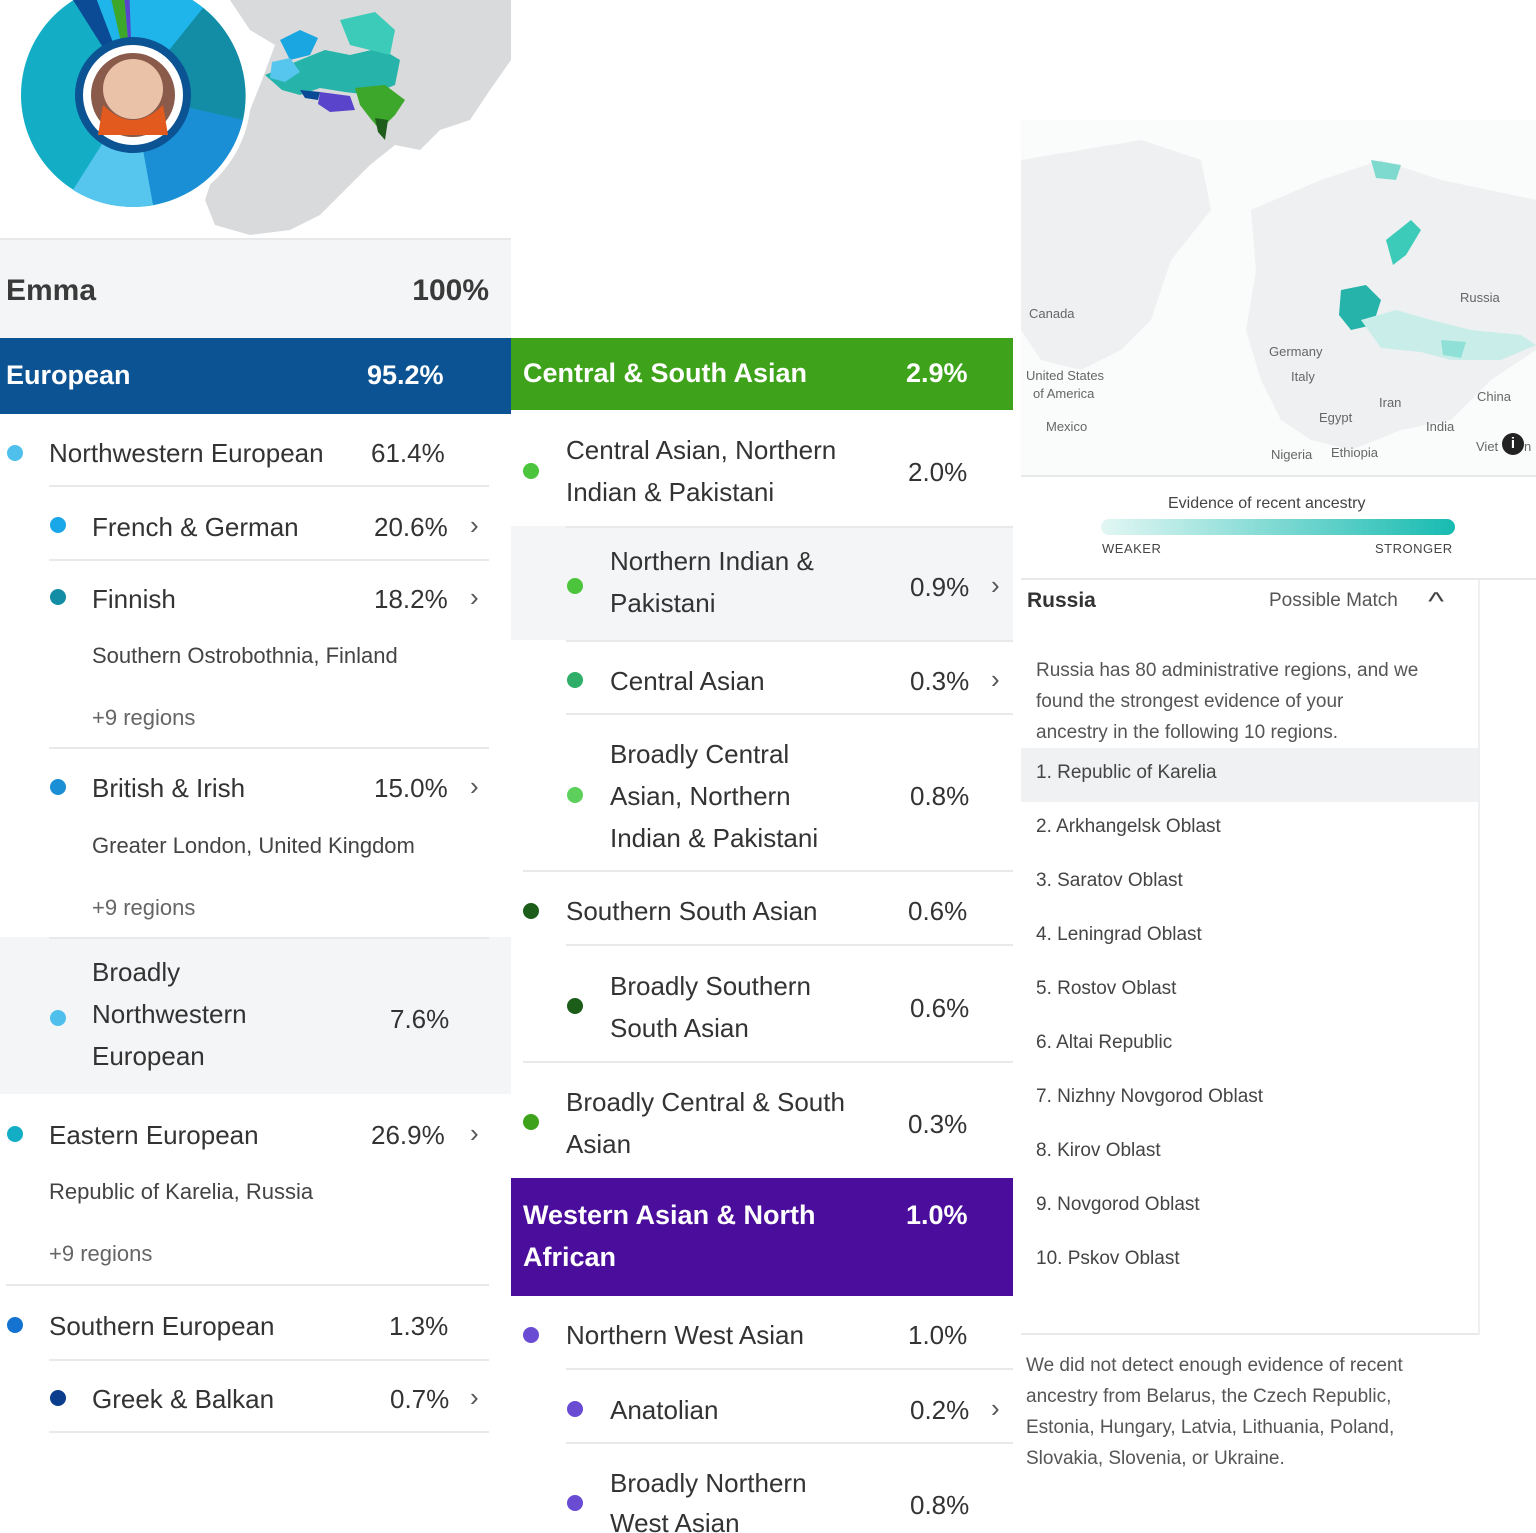 This screenshot has width=1536, height=1533. What do you see at coordinates (148, 1056) in the screenshot?
I see `row-label-line3: European` at bounding box center [148, 1056].